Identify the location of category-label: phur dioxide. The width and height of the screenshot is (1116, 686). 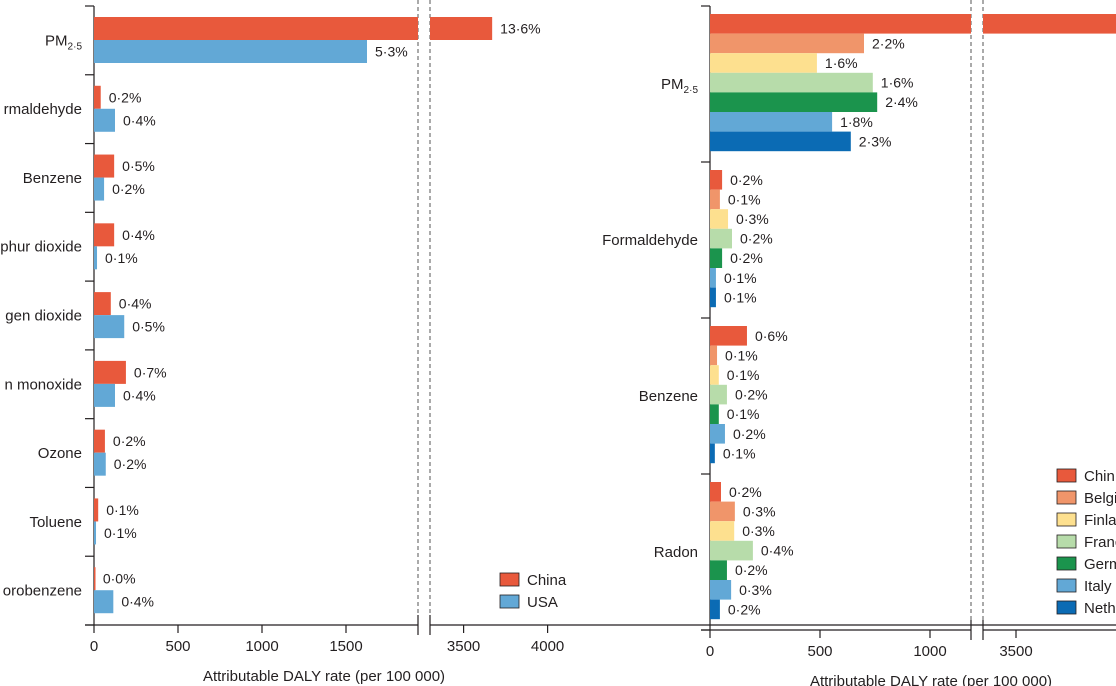
(41, 247).